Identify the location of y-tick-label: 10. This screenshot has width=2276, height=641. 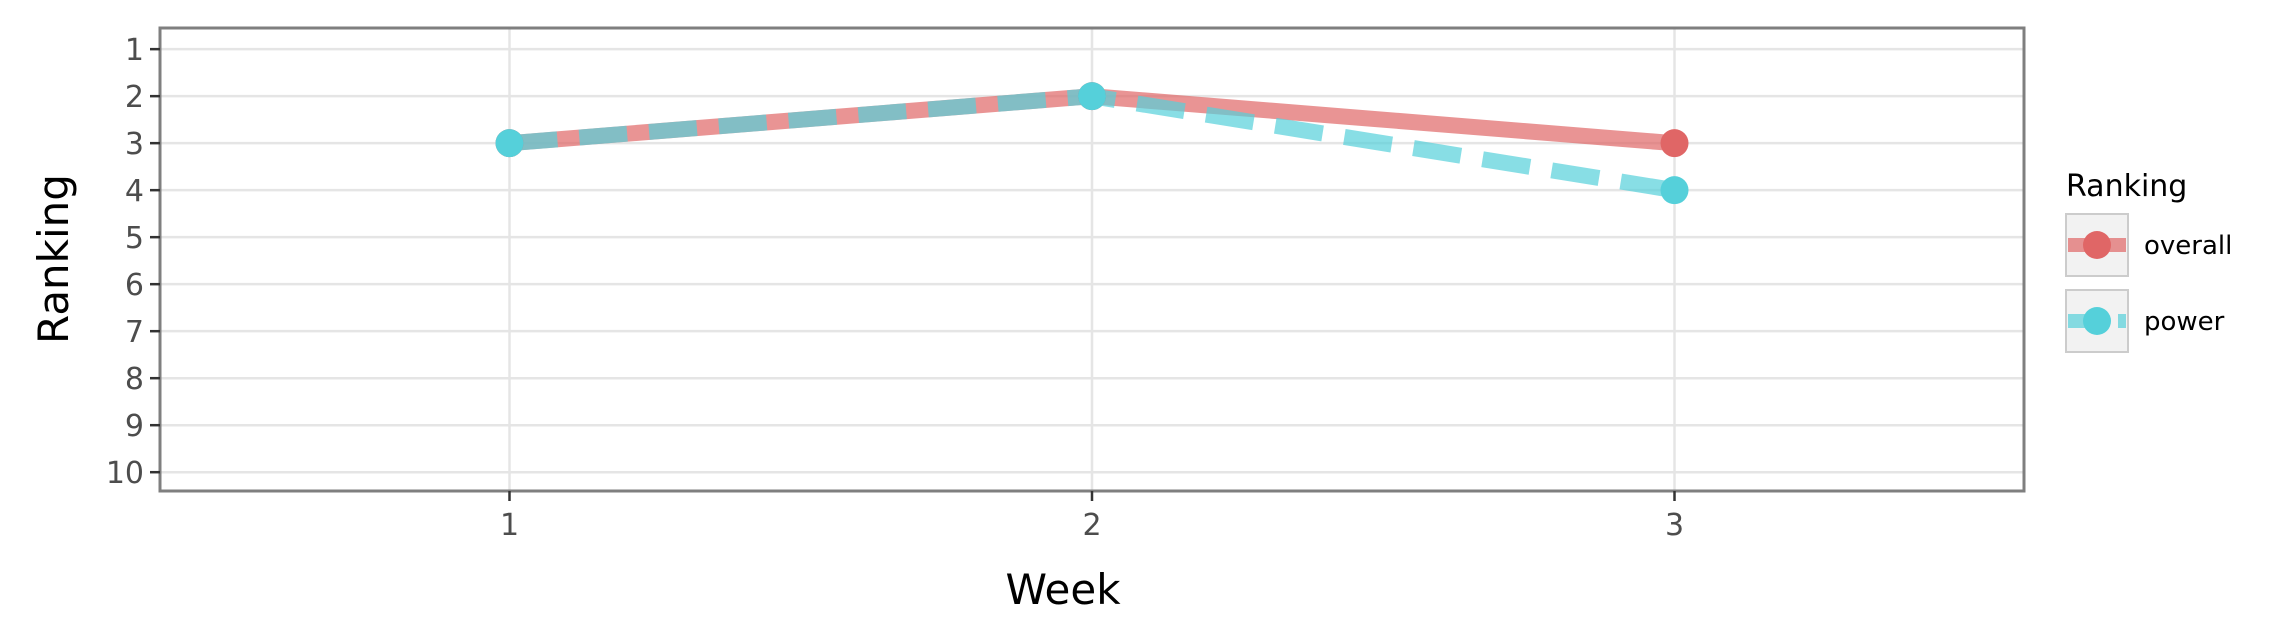
(125, 473).